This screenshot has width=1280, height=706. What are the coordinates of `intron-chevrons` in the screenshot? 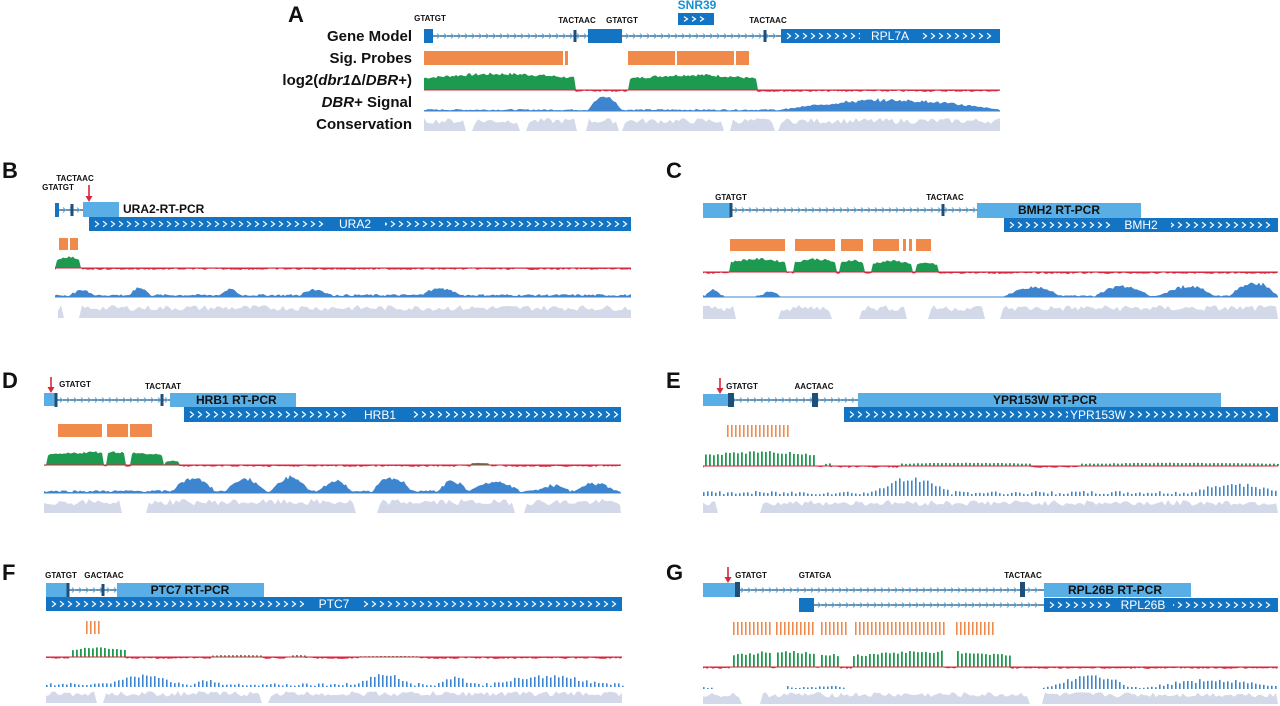 It's located at (794, 400).